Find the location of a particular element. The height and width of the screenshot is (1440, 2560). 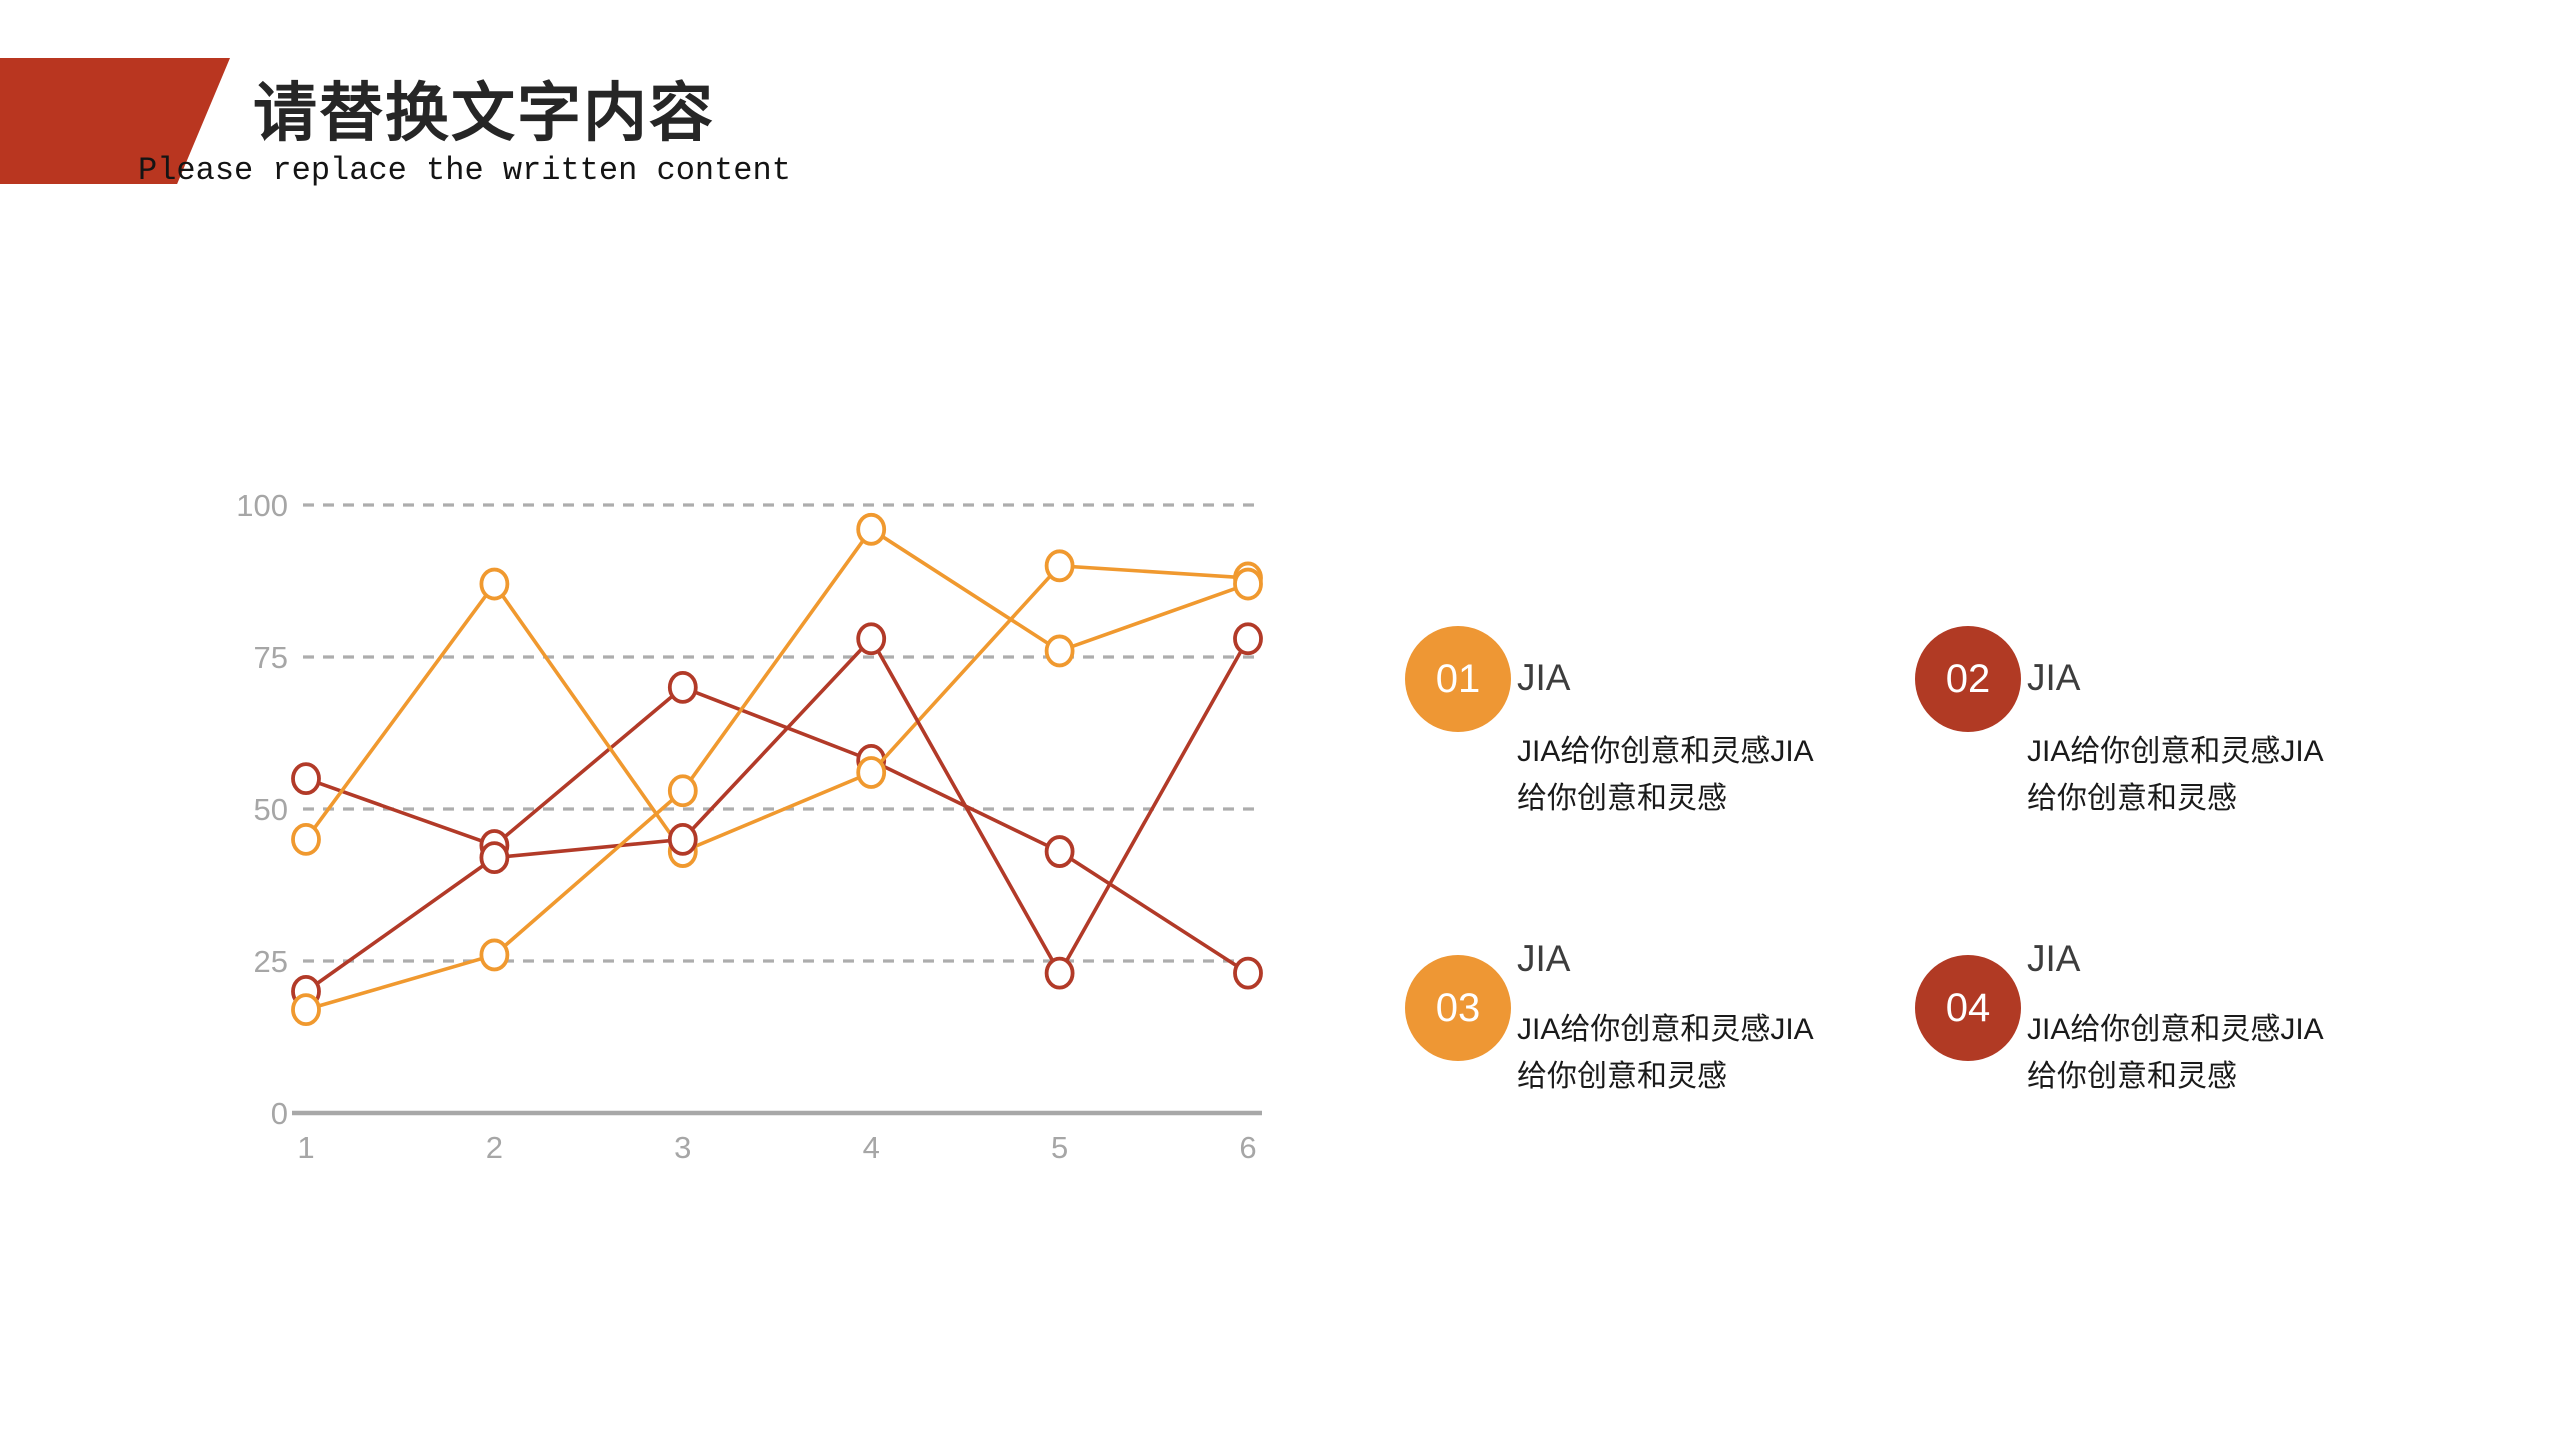

item-number-badge: 02 is located at coordinates (1968, 679).